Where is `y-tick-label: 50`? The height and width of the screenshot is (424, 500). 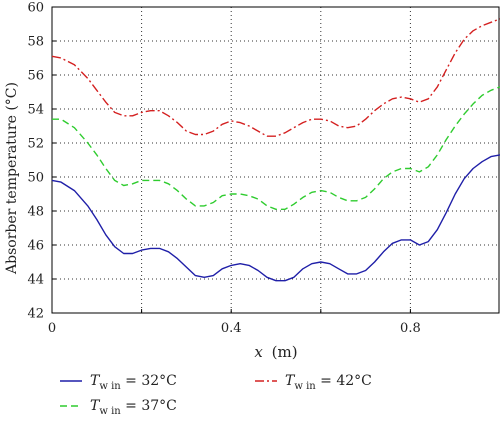 y-tick-label: 50 is located at coordinates (35, 178).